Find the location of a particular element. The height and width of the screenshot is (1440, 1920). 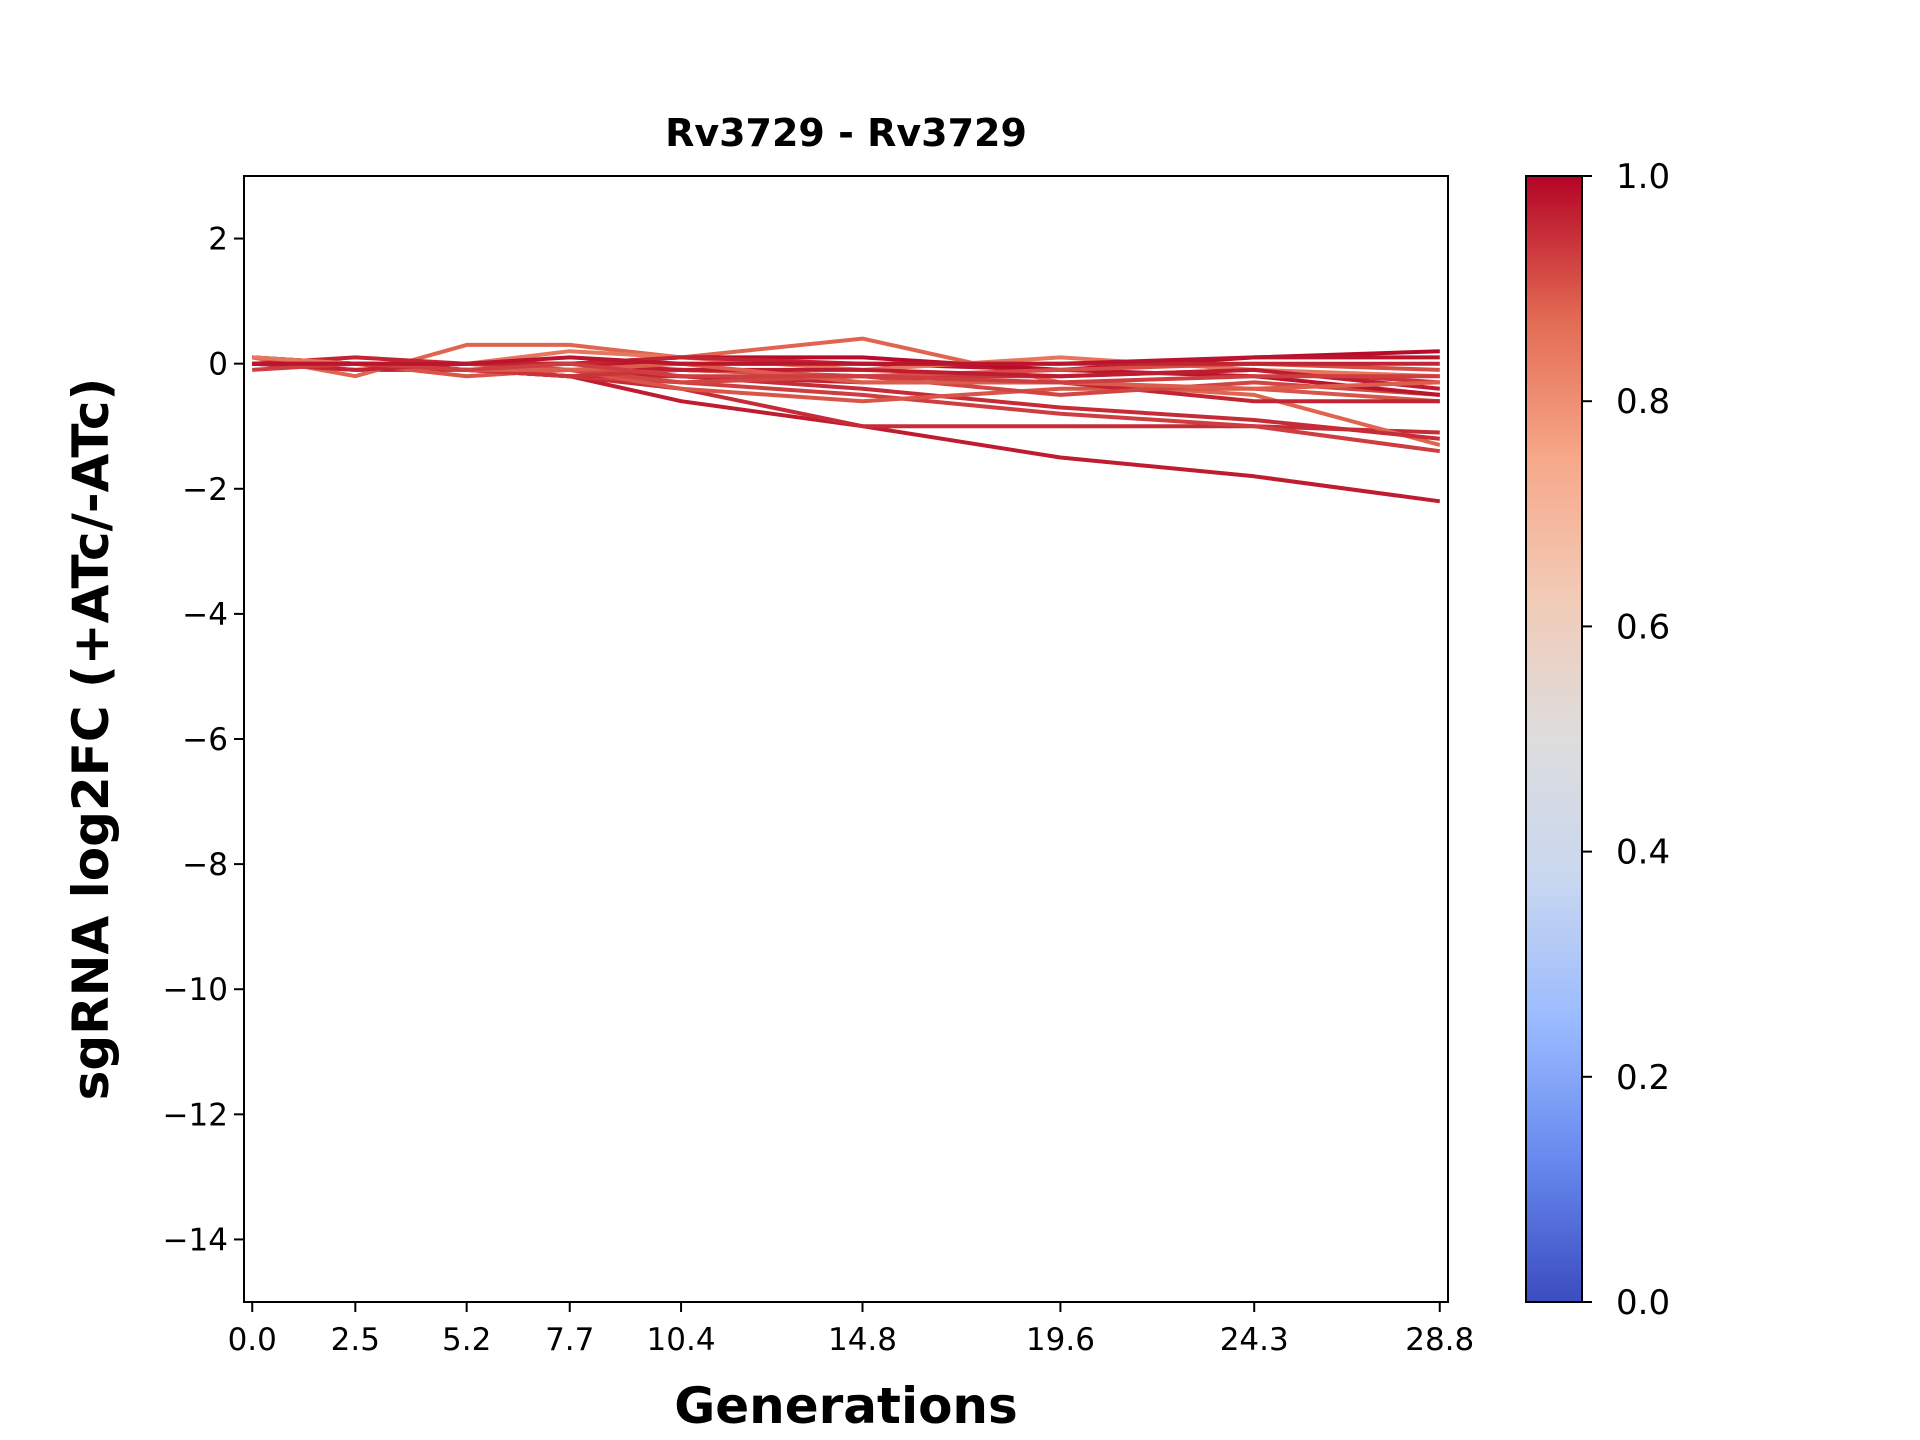

y-tick-label: −4 is located at coordinates (205, 615).